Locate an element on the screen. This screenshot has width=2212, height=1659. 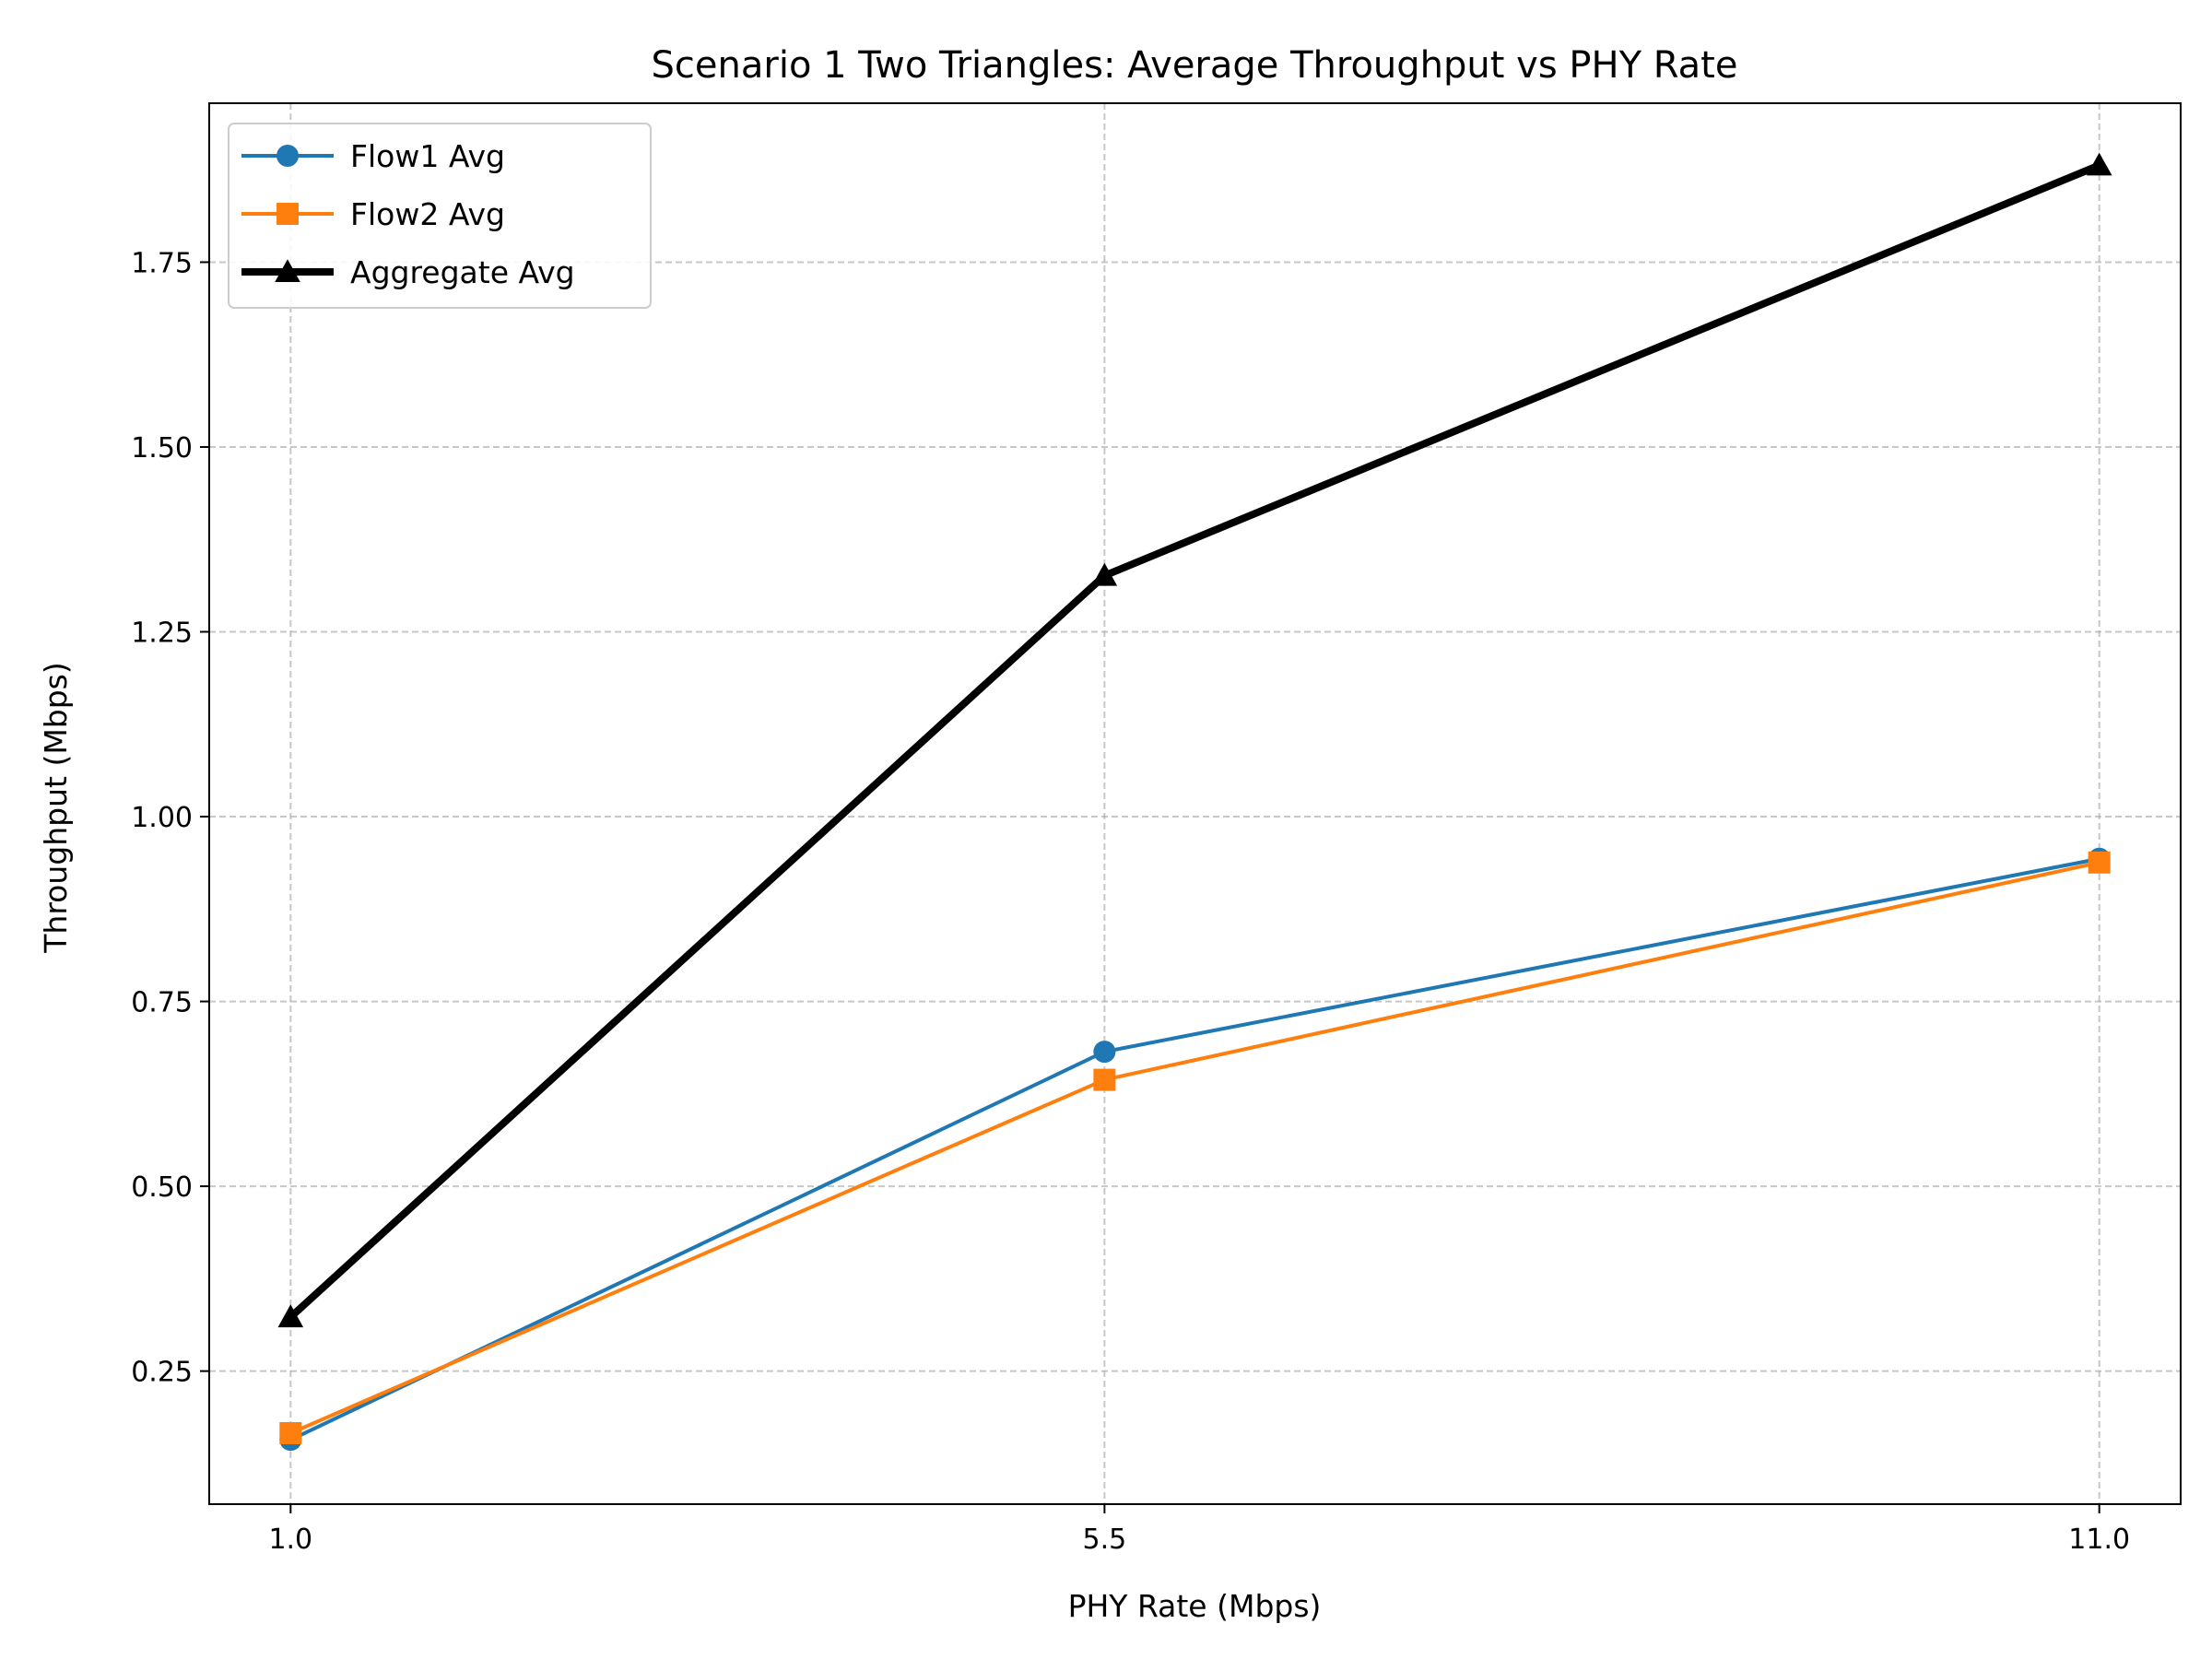
x-tick-label: 5.5 is located at coordinates (1105, 1540).